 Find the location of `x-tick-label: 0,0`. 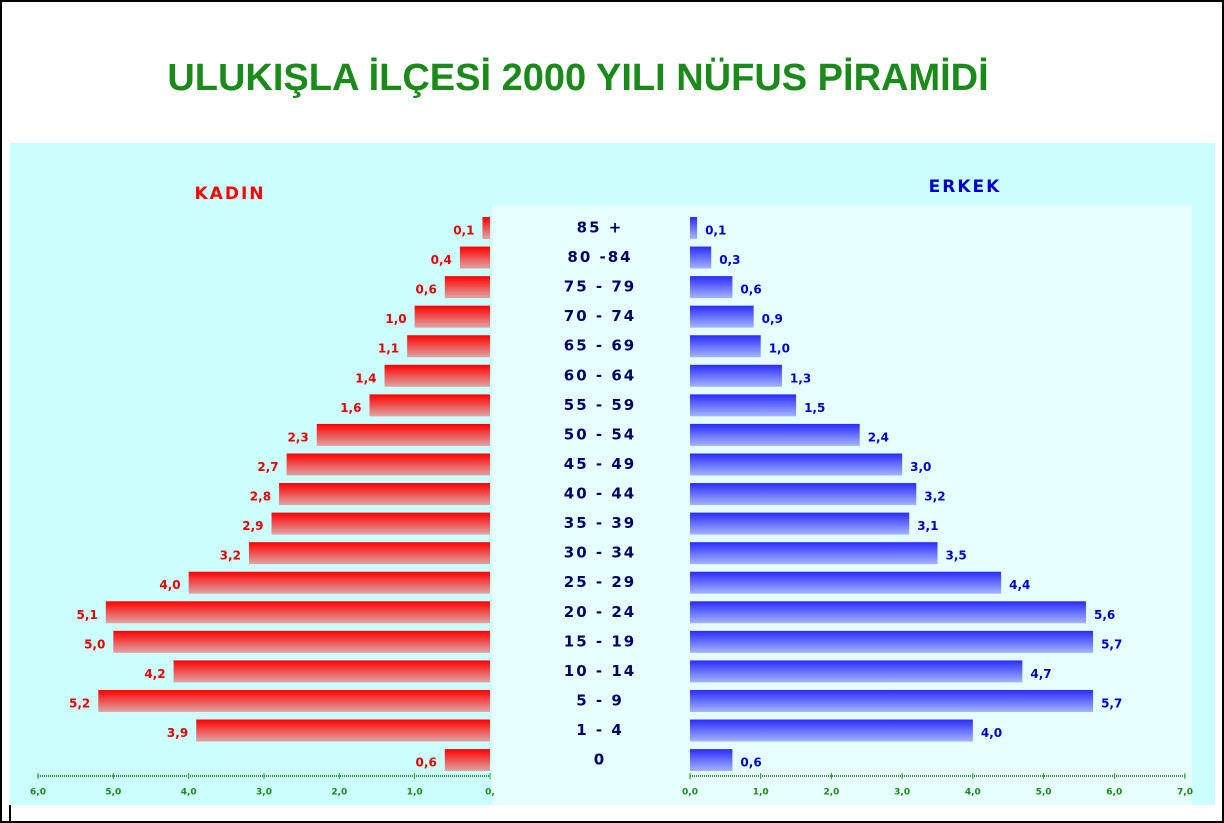

x-tick-label: 0,0 is located at coordinates (690, 793).